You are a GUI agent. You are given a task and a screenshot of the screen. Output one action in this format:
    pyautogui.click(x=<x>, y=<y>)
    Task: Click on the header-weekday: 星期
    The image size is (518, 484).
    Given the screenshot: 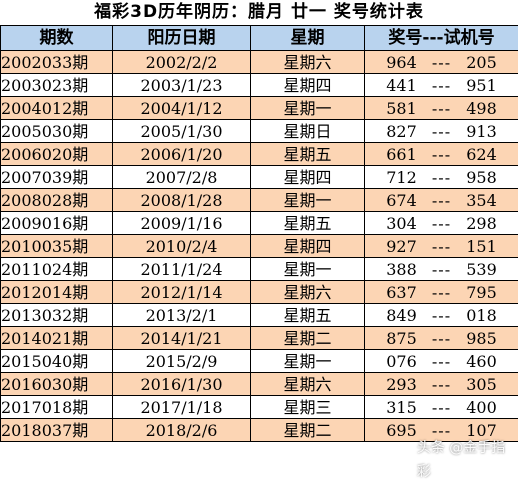 What is the action you would take?
    pyautogui.click(x=308, y=38)
    